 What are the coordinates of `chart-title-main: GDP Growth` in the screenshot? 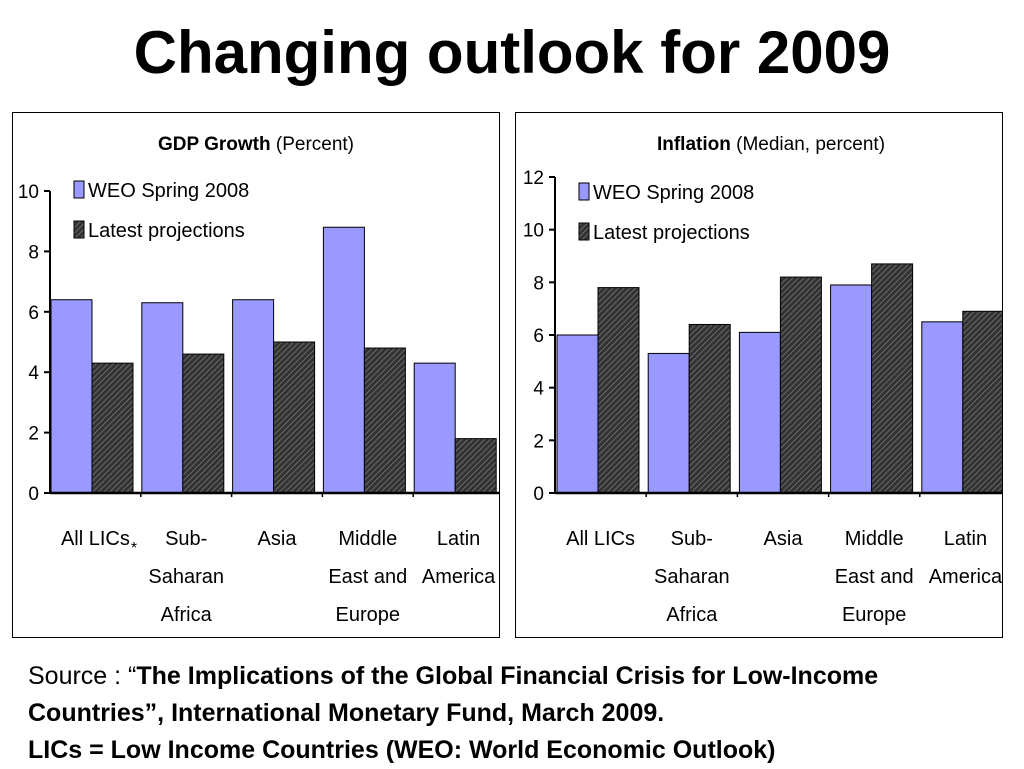 It's located at (214, 144).